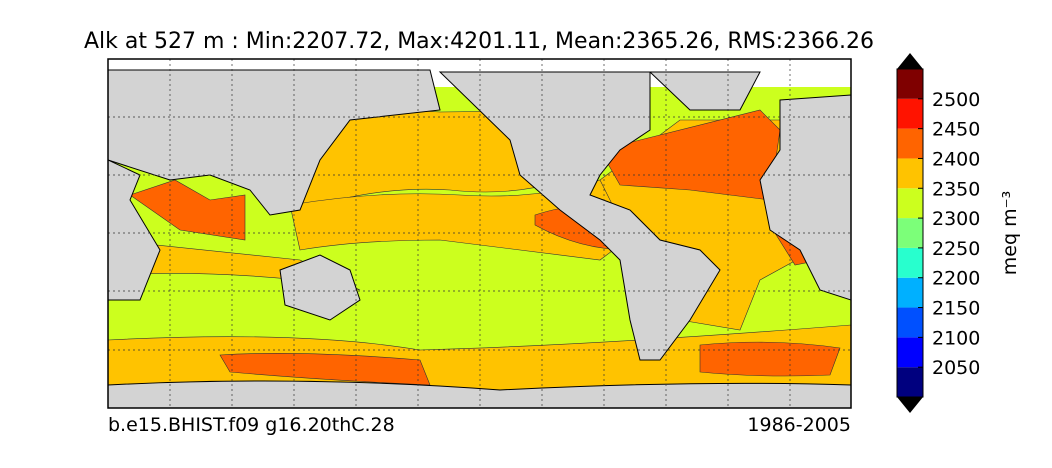 The width and height of the screenshot is (1052, 468). What do you see at coordinates (956, 189) in the screenshot?
I see `colorbar-tick-label: 2350` at bounding box center [956, 189].